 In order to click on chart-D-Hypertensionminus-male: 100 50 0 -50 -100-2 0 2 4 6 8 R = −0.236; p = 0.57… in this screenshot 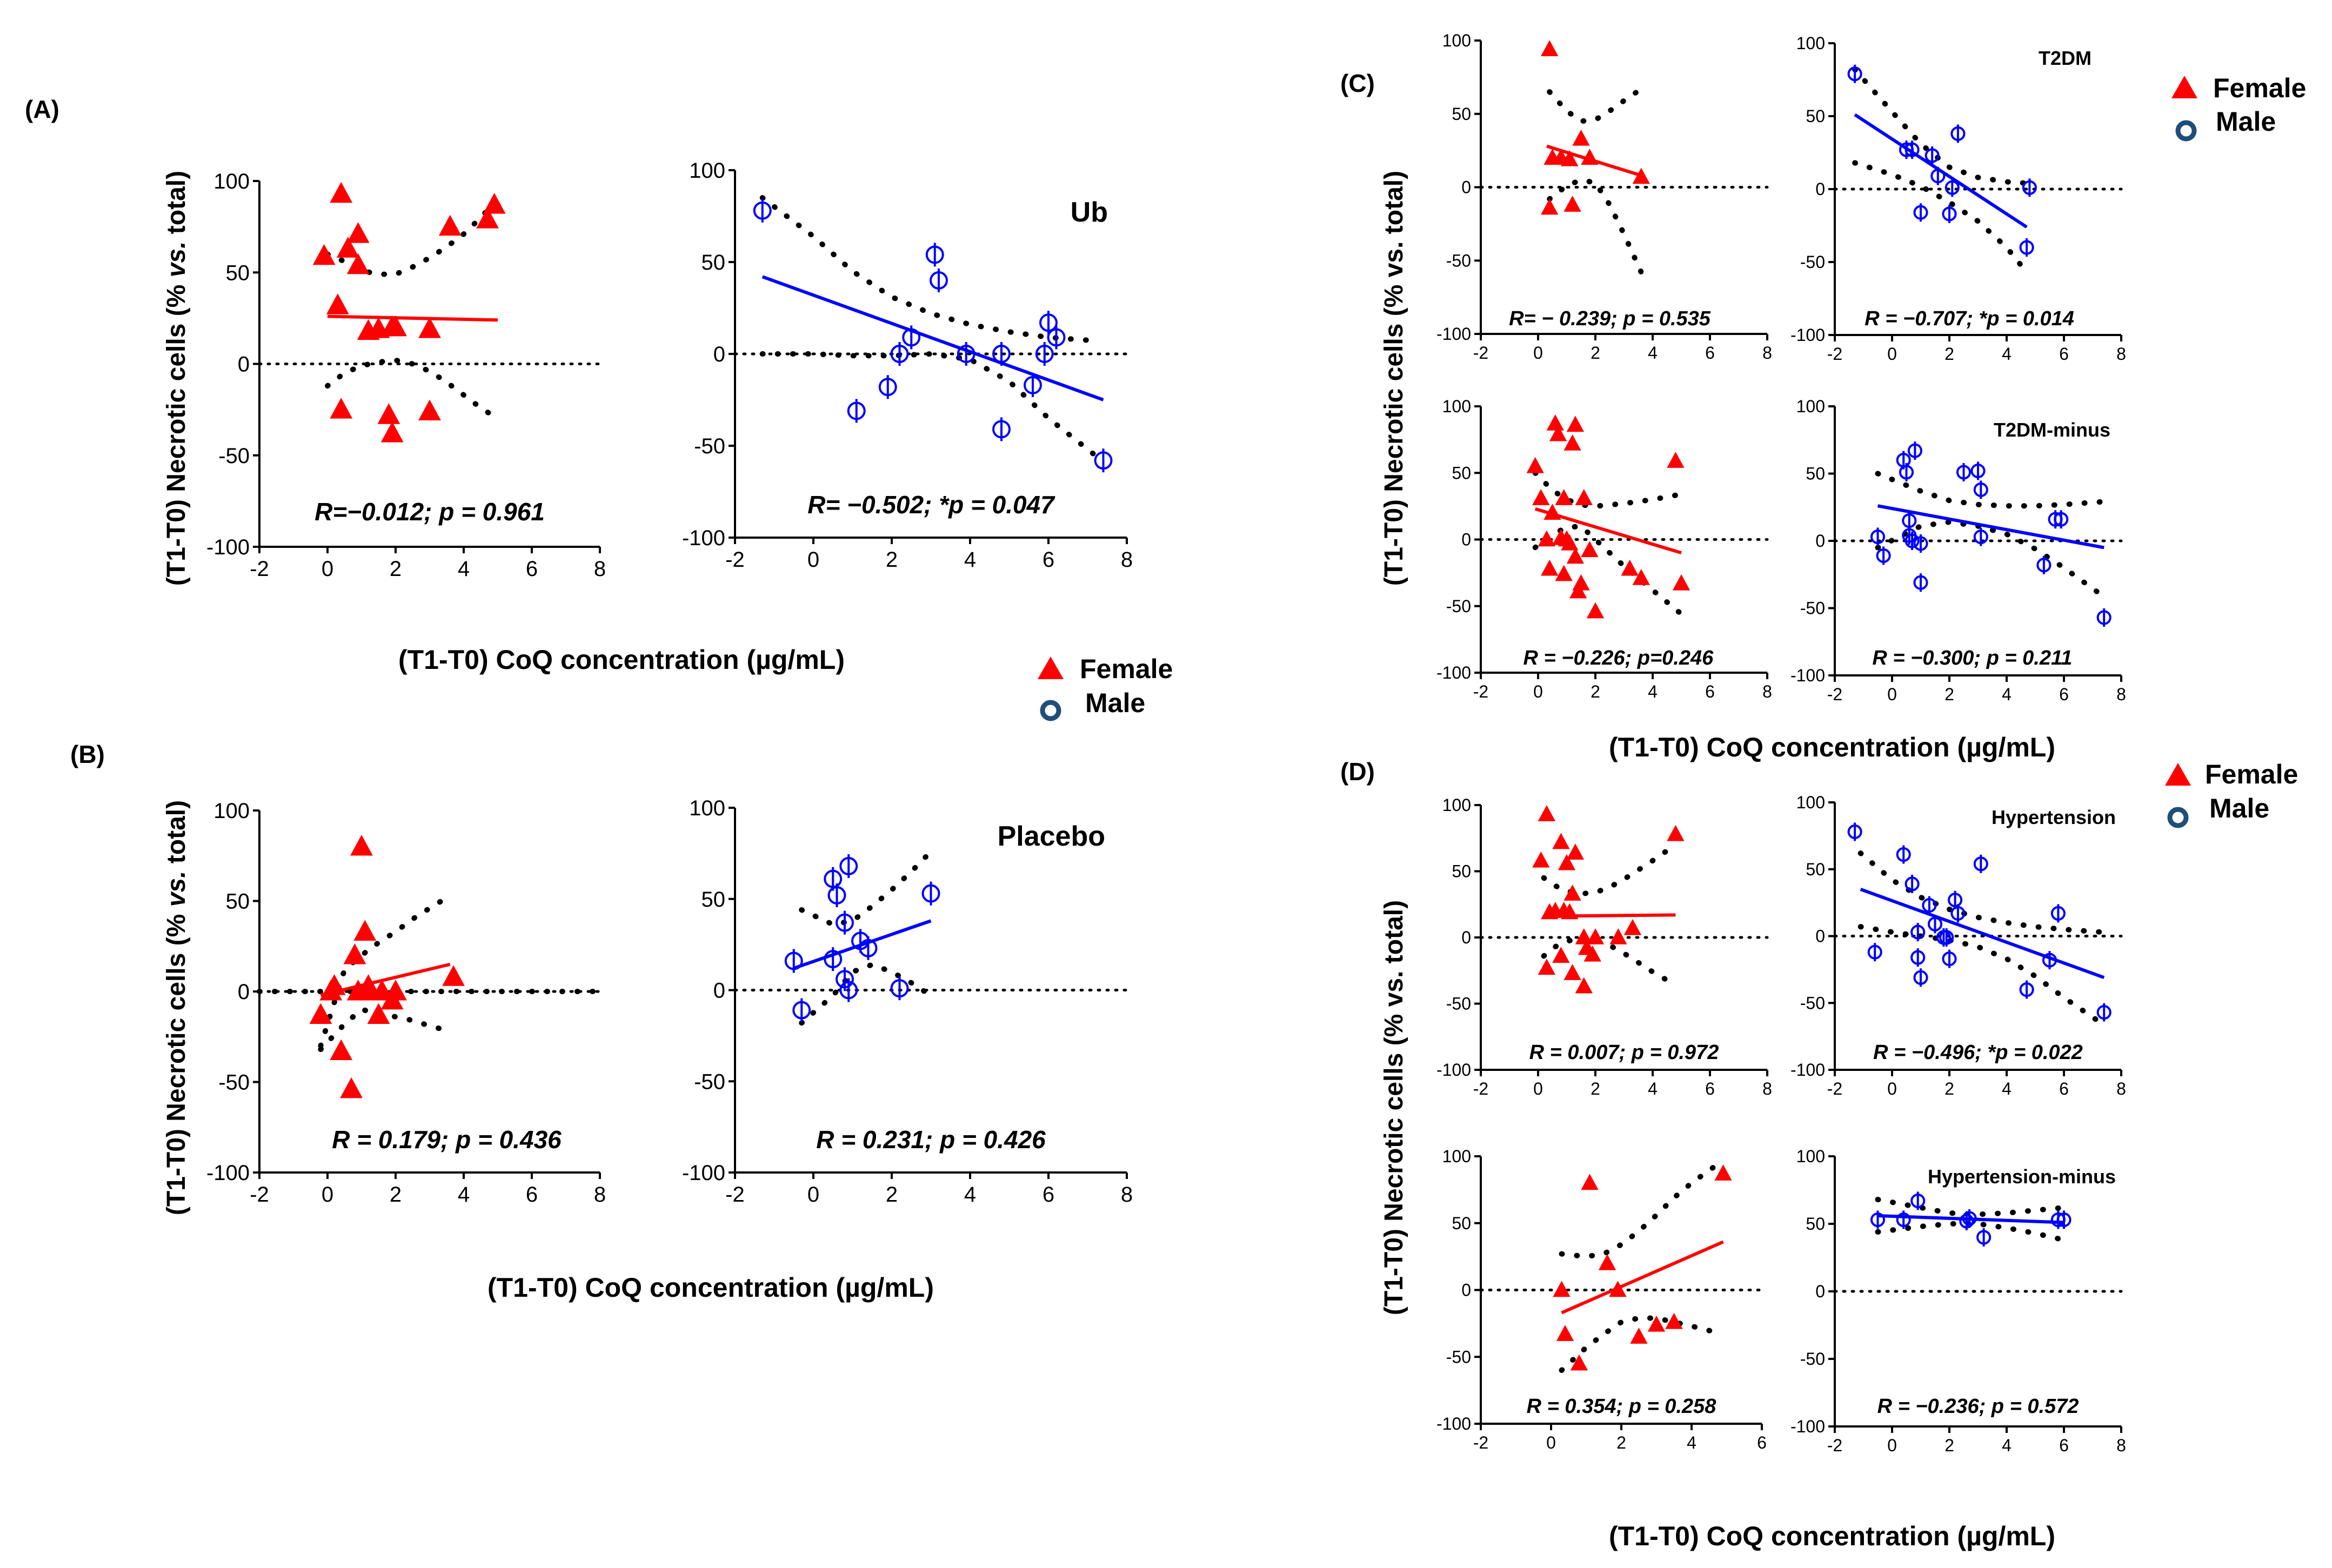, I will do `click(1958, 1301)`.